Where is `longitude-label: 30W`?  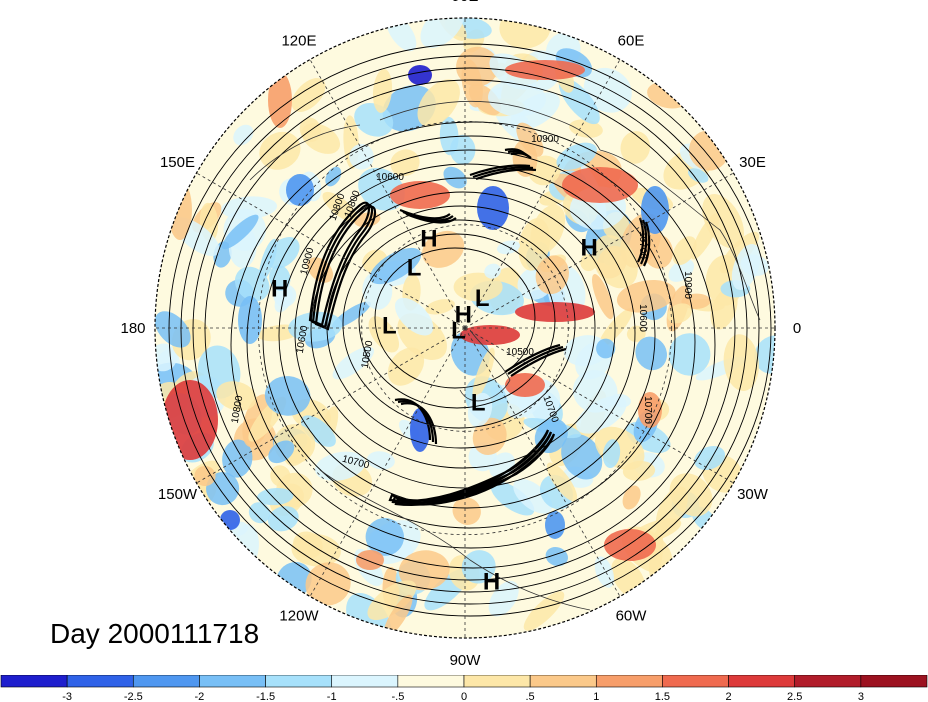
longitude-label: 30W is located at coordinates (753, 494).